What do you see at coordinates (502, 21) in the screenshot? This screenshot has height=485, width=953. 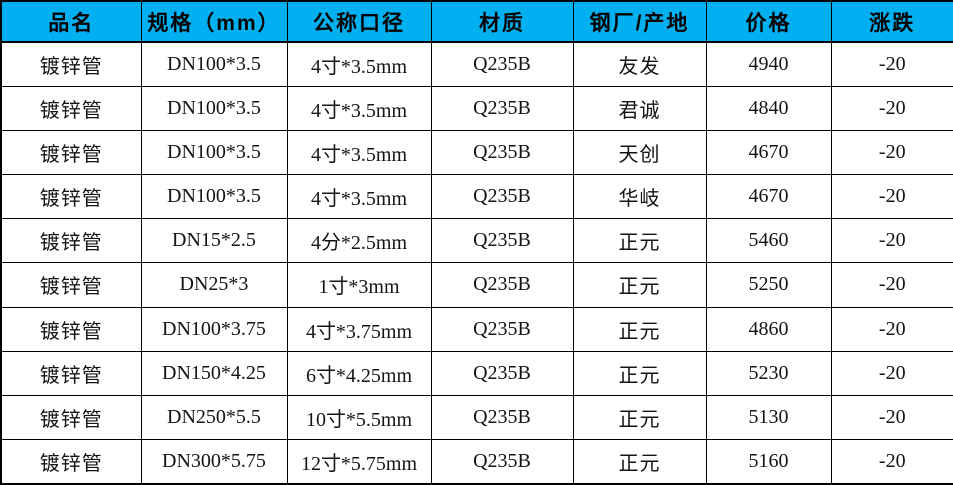 I see `column-header-material: 材质` at bounding box center [502, 21].